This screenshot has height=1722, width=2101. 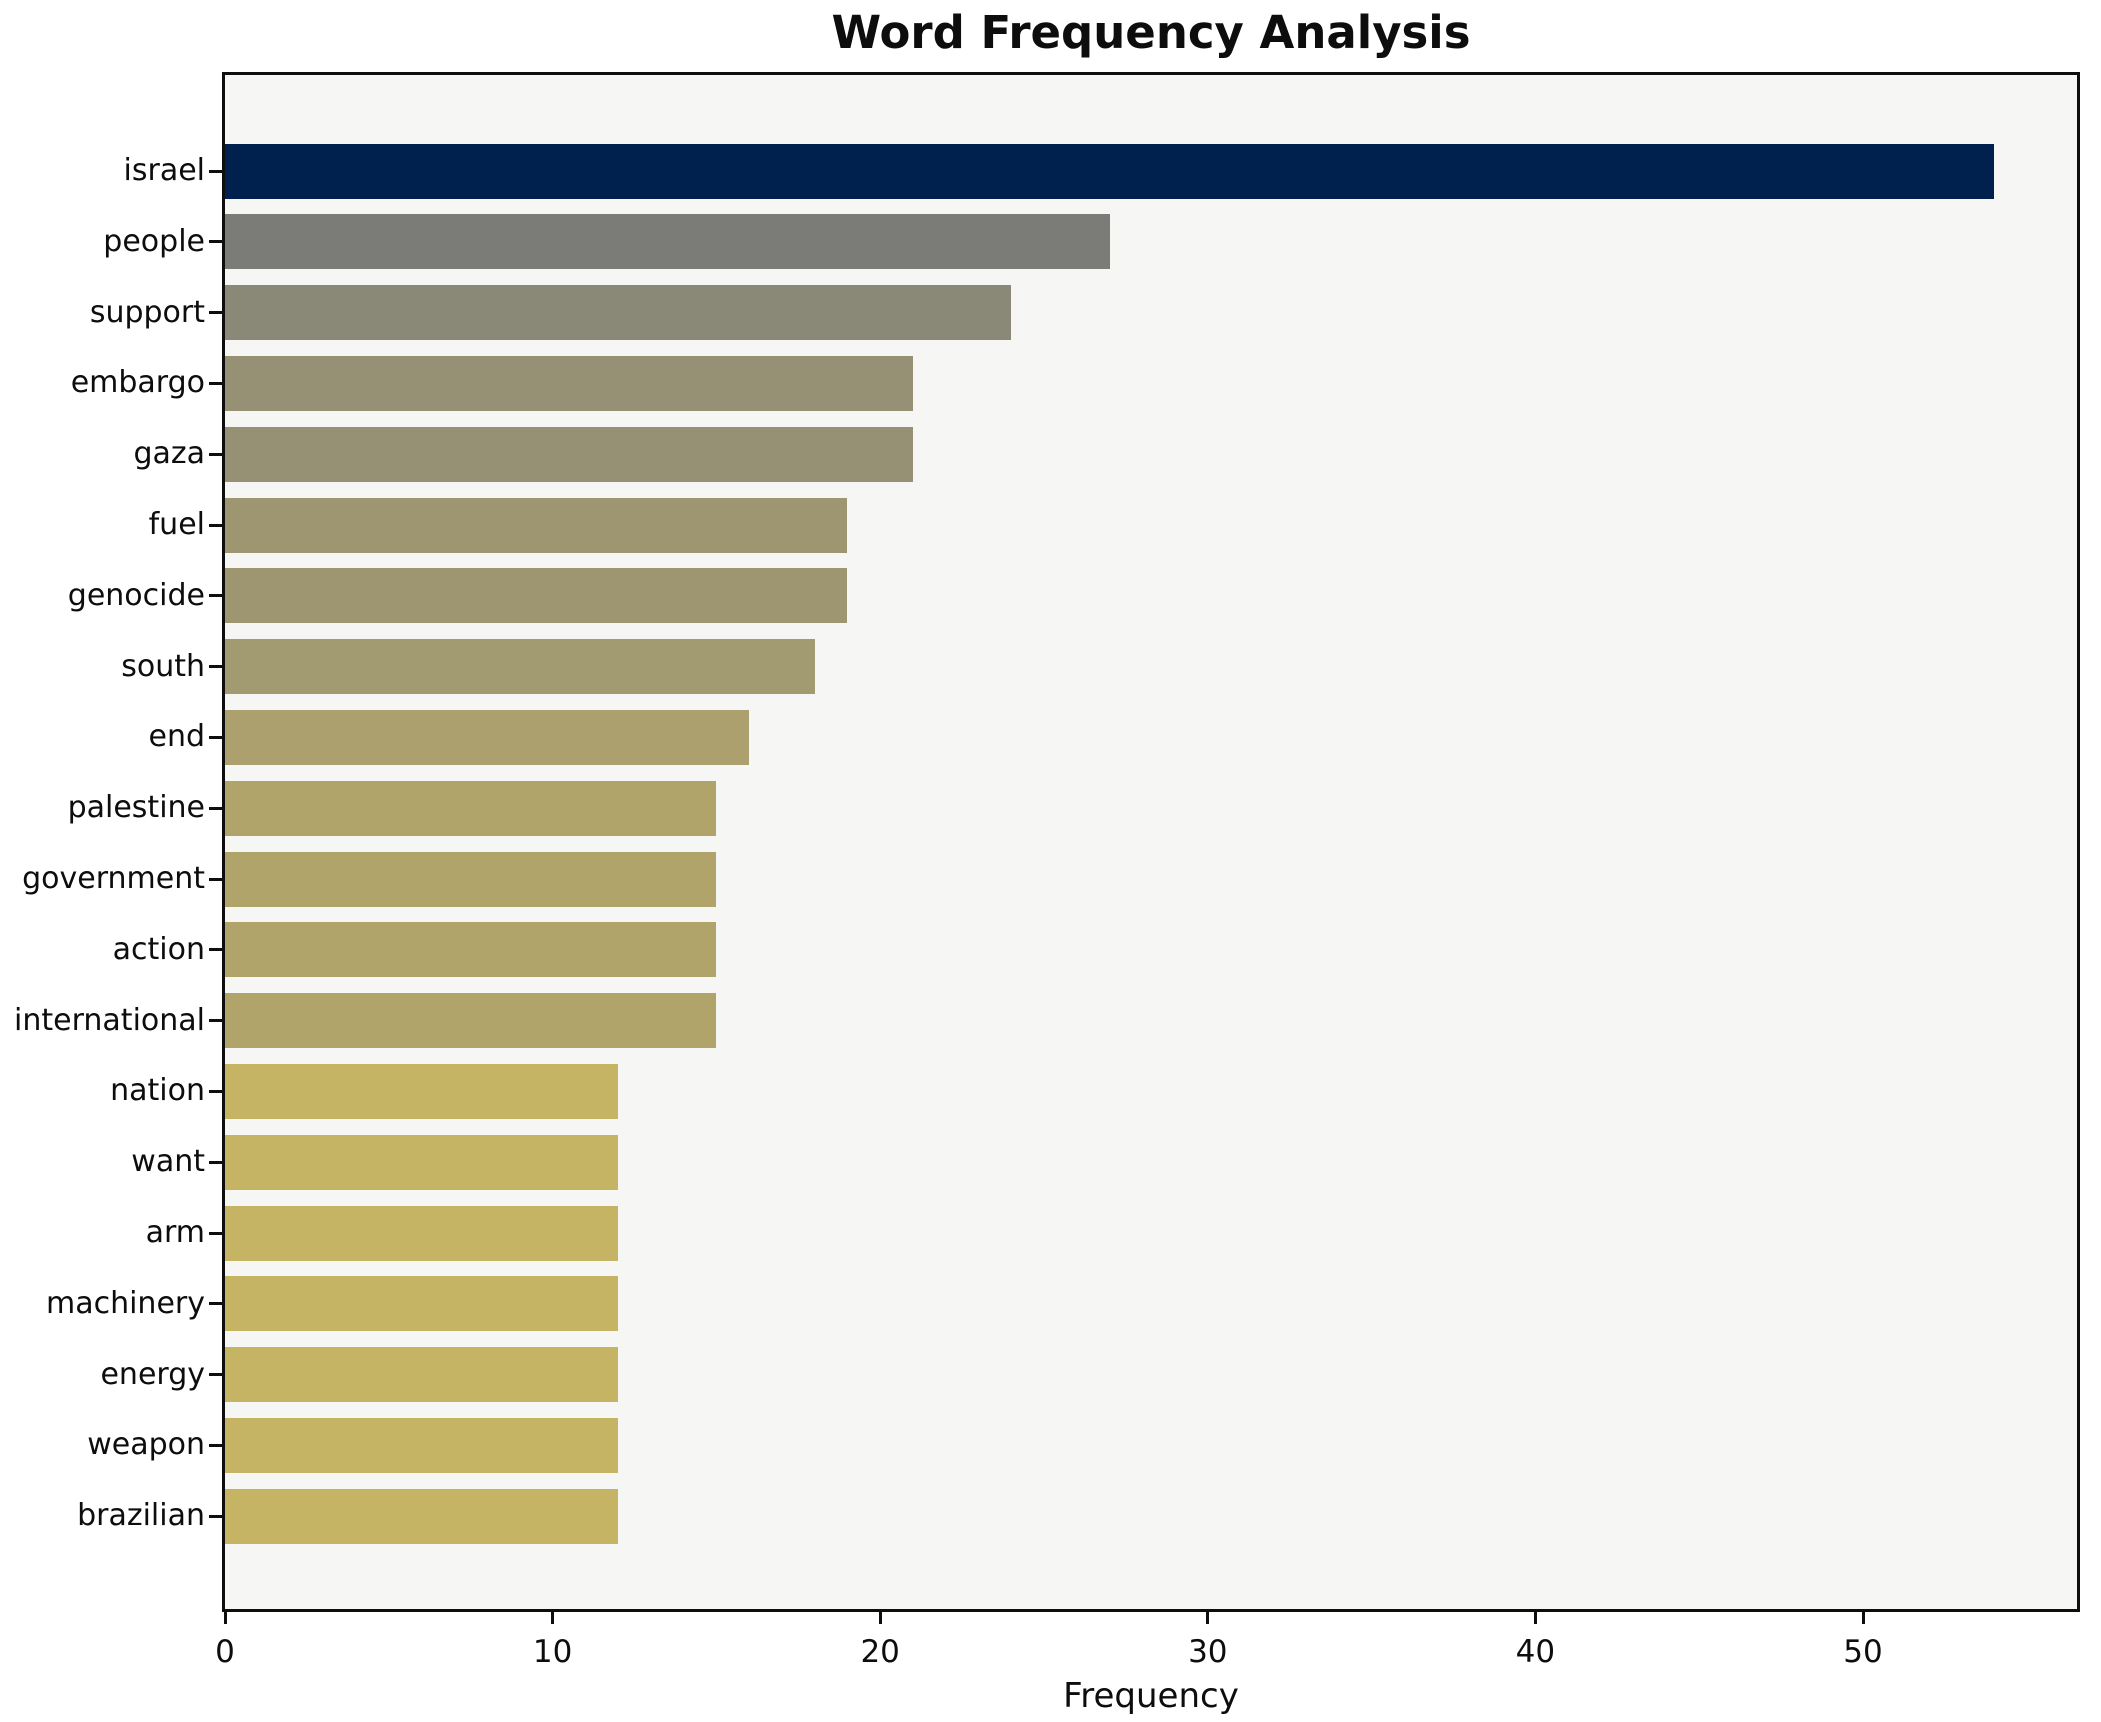 I want to click on x-tick-label-0: 0, so click(x=225, y=1652).